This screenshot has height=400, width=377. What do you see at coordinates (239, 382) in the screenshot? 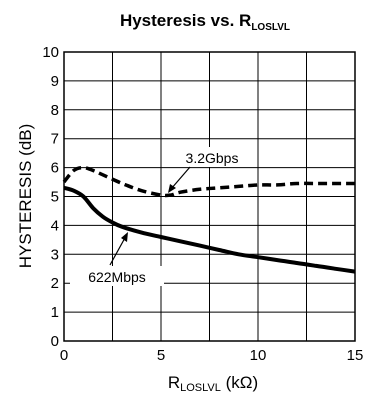
I see `x-axis-label-unit: (kΩ)` at bounding box center [239, 382].